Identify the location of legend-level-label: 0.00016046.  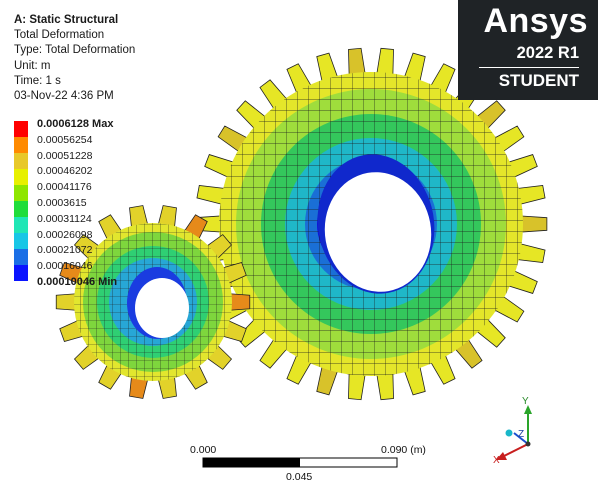
(65, 266).